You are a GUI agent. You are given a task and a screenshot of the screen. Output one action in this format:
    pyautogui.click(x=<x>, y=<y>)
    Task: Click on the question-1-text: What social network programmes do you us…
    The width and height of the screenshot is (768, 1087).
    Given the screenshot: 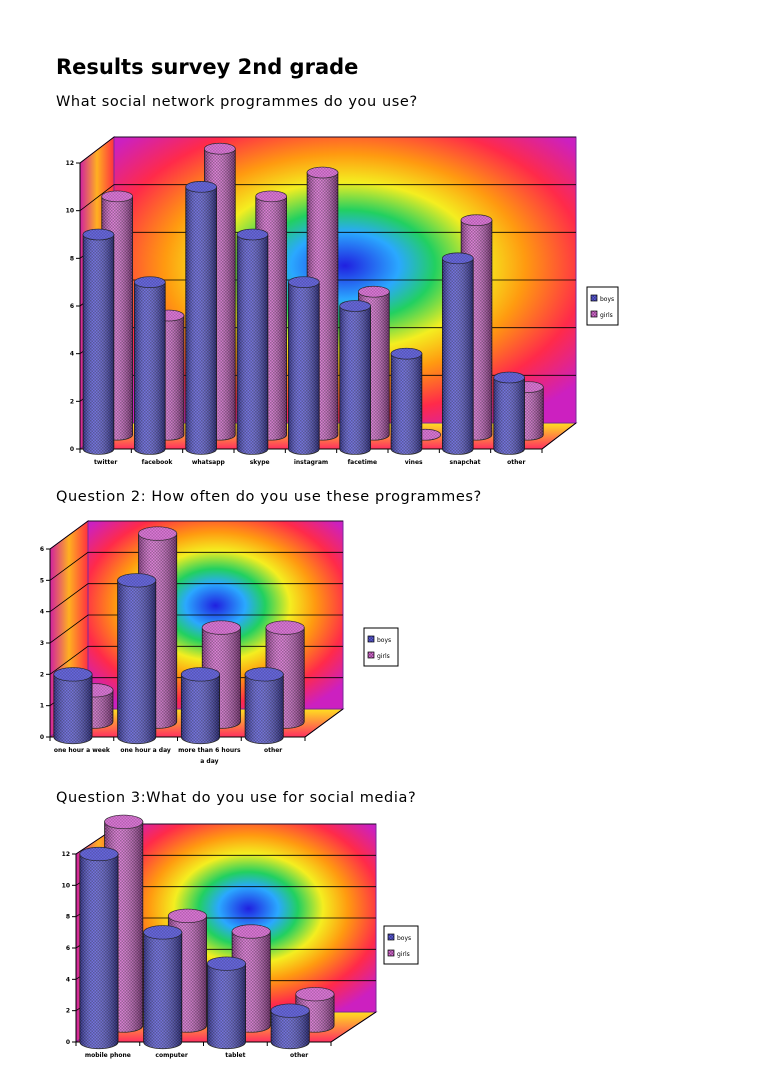 What is the action you would take?
    pyautogui.click(x=237, y=102)
    